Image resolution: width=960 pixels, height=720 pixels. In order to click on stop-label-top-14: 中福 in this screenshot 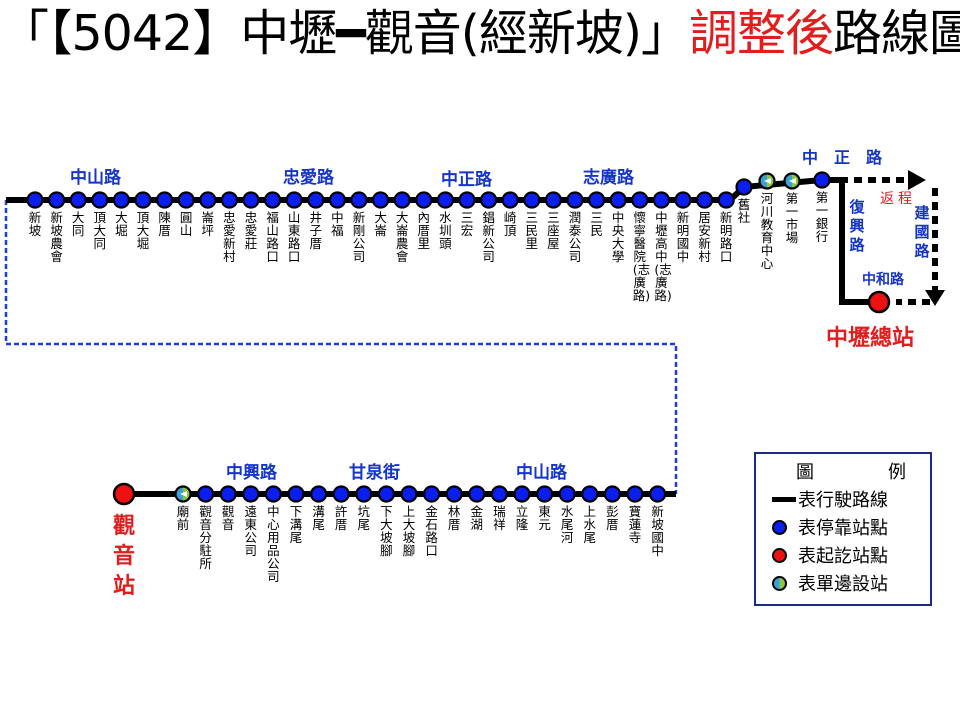, I will do `click(337, 224)`.